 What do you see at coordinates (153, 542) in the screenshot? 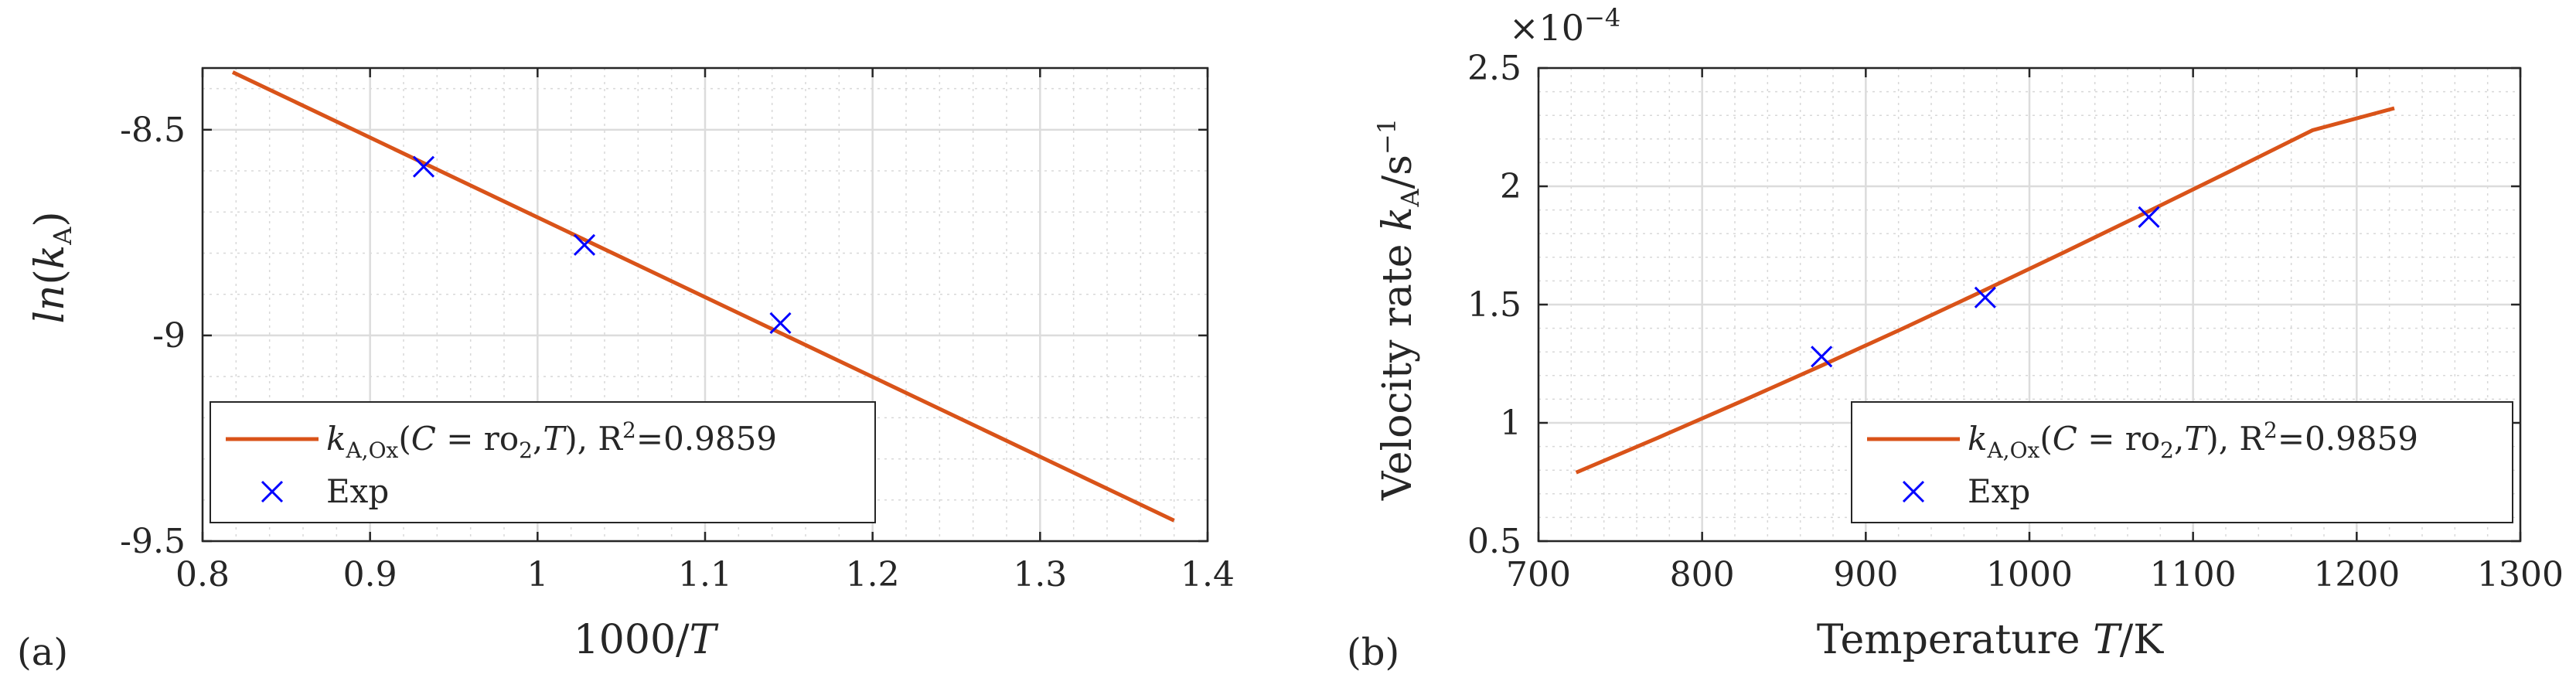
I see `y-tick-label: -9.5` at bounding box center [153, 542].